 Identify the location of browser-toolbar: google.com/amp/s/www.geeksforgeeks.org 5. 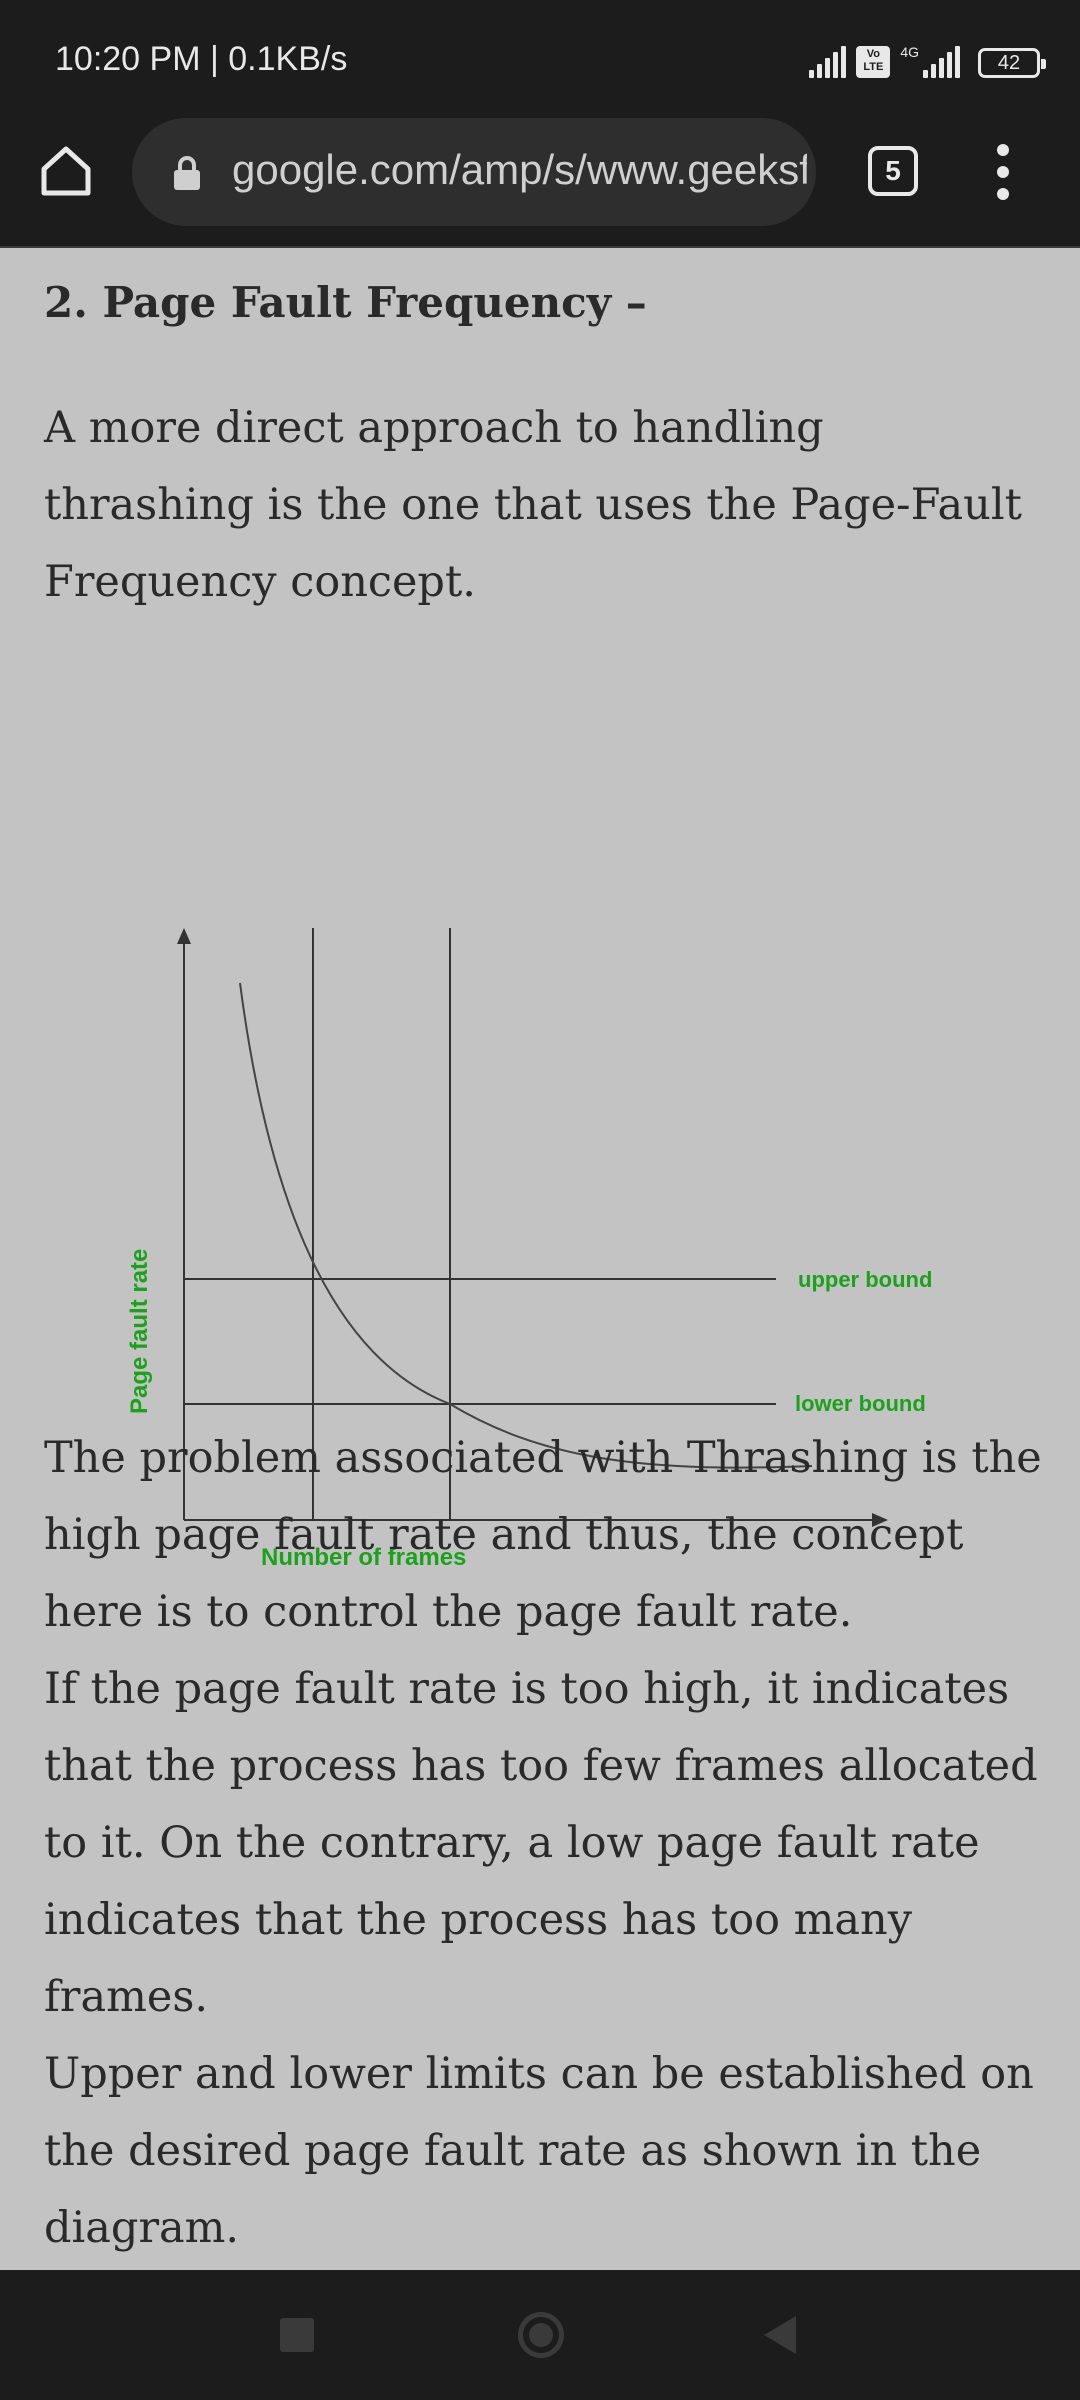
(540, 183).